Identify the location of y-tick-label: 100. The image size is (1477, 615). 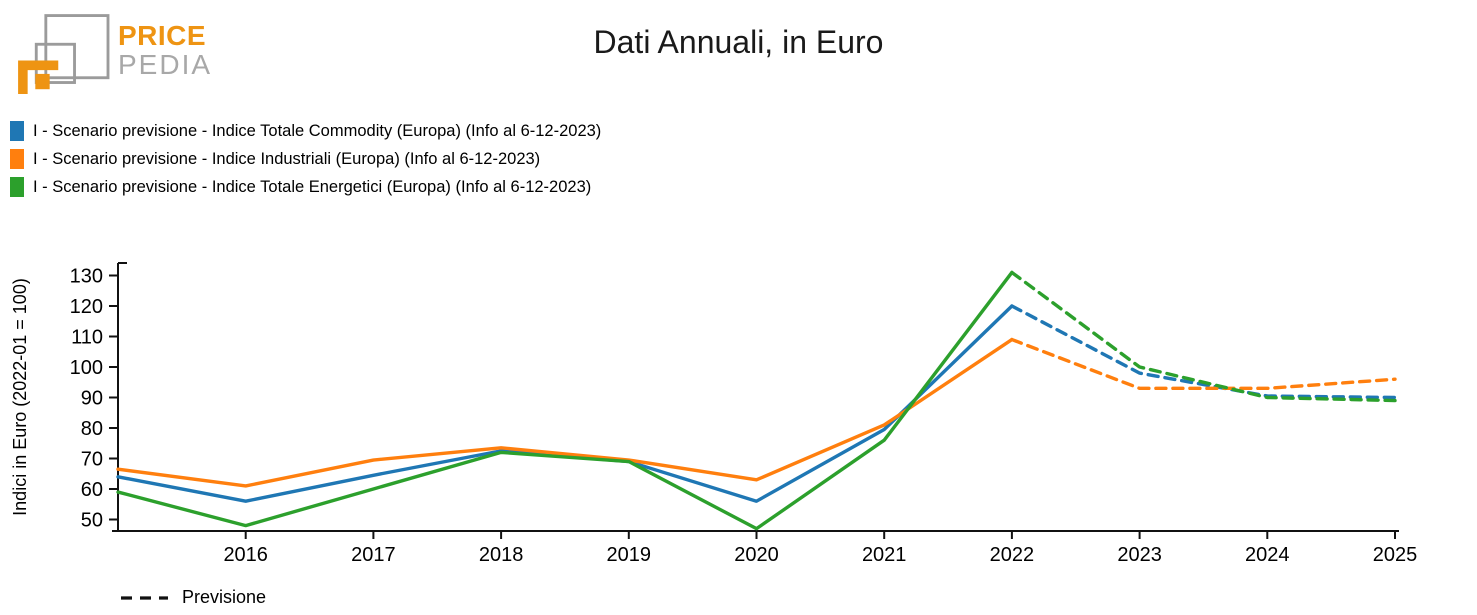
(86, 368).